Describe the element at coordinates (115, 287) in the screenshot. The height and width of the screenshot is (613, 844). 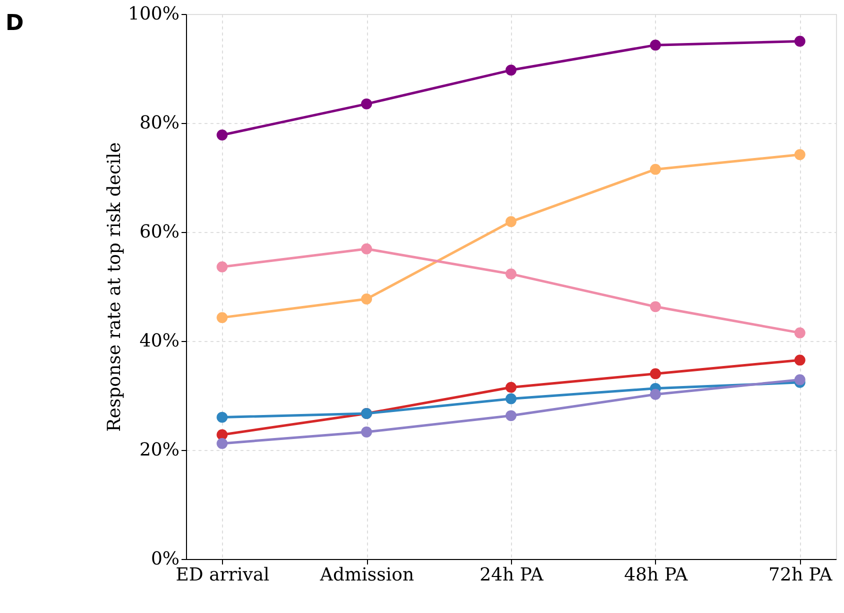
I see `y-axis-title: Response rate at top risk decile` at that location.